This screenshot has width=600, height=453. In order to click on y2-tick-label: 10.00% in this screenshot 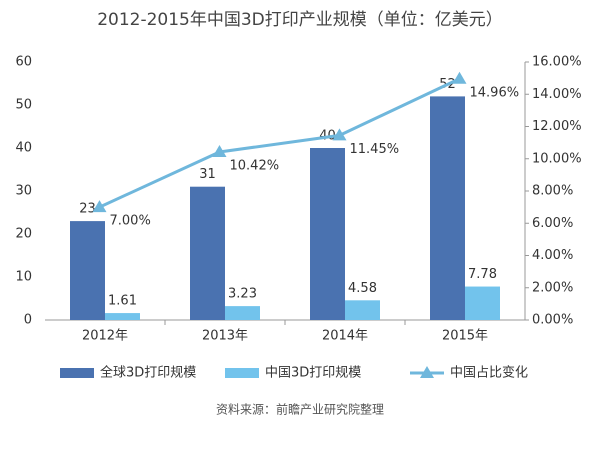, I will do `click(557, 158)`.